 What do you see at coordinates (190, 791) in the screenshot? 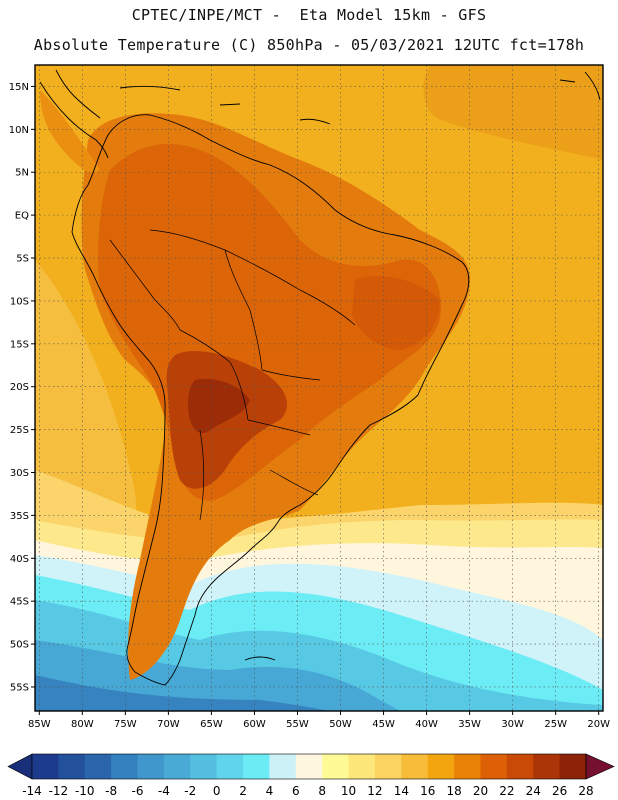
I see `colorbar-label: -2` at bounding box center [190, 791].